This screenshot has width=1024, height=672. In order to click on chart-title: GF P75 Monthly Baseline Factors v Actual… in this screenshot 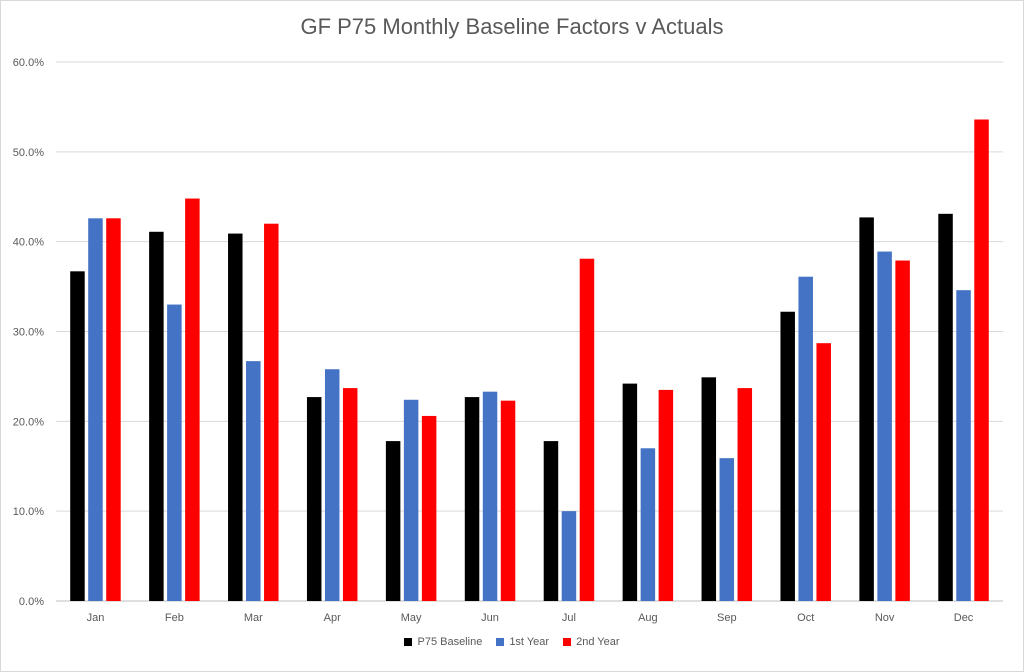, I will do `click(512, 26)`.